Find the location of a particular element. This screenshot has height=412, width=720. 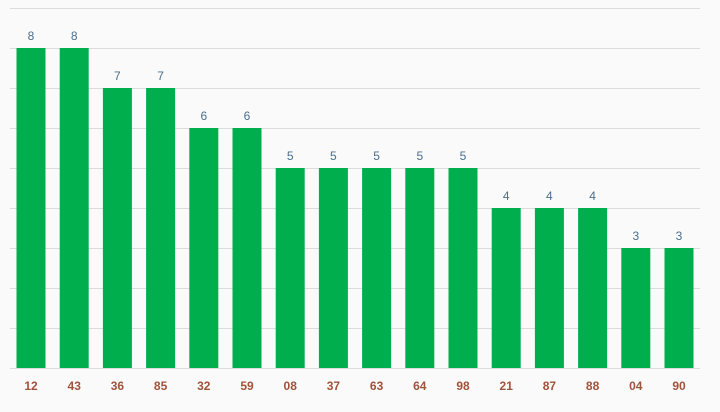

category-label-21: 21 is located at coordinates (507, 386).